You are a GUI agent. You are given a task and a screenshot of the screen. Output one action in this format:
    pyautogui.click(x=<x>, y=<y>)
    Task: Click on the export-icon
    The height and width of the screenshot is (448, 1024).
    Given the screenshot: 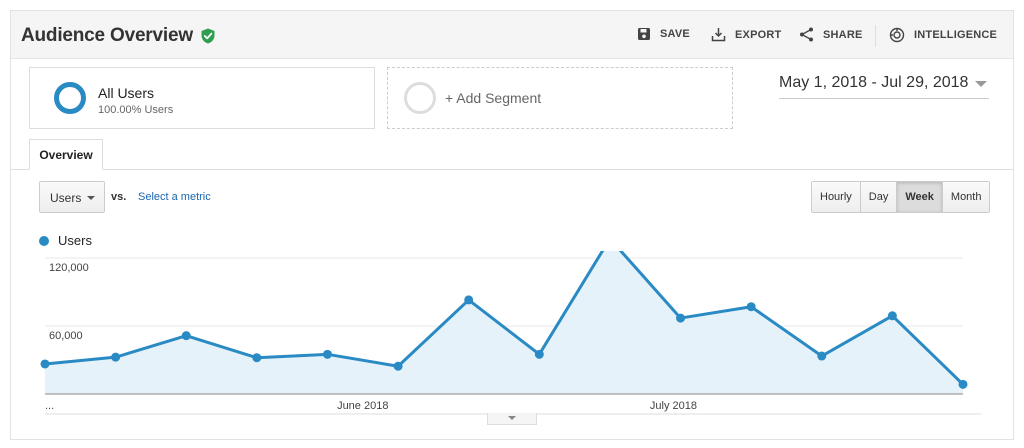 What is the action you would take?
    pyautogui.click(x=718, y=35)
    